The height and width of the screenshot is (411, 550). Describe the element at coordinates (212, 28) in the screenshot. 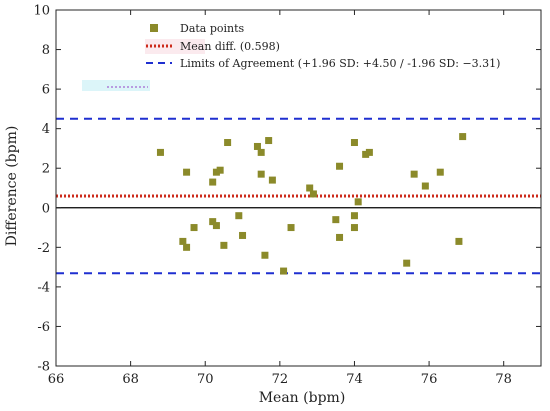

I see `legend-label-data-points: Data points` at that location.